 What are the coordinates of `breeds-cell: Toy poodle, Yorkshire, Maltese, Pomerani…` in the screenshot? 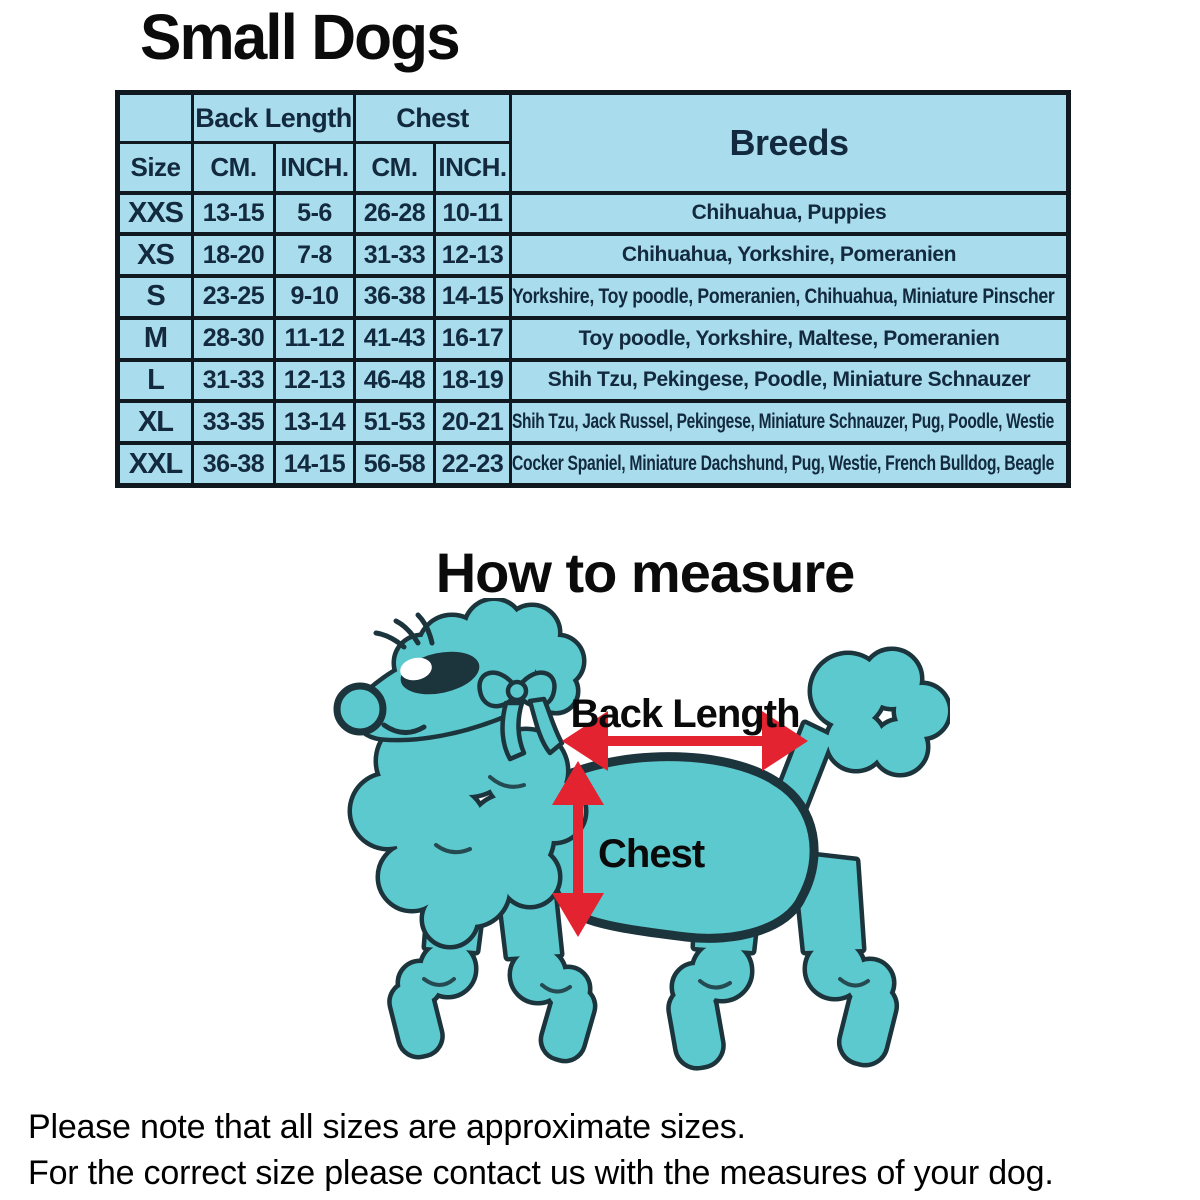 It's located at (789, 338).